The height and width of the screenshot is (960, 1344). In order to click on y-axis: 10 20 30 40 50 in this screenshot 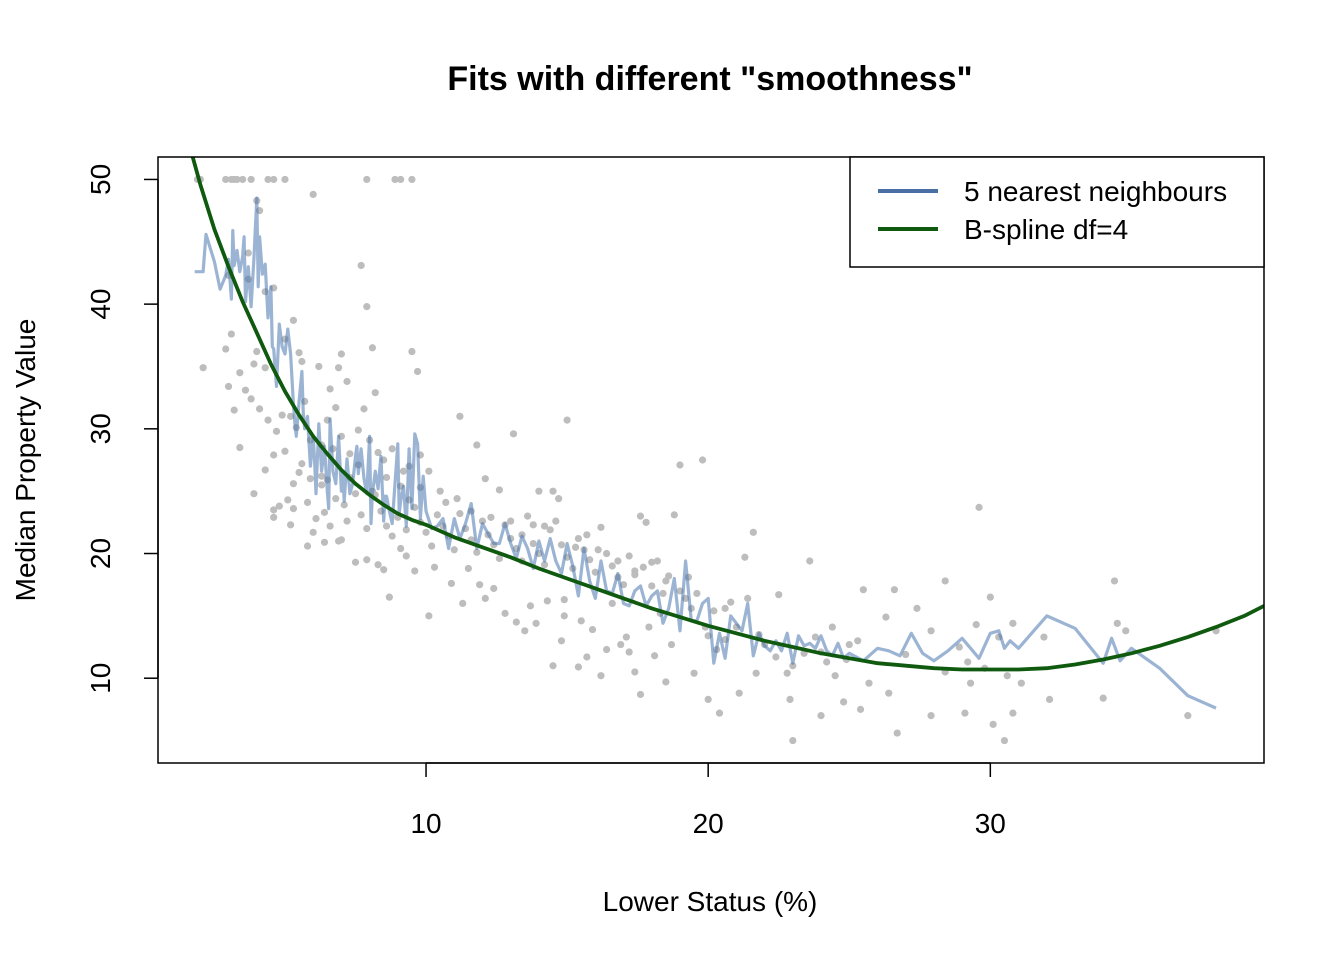, I will do `click(122, 429)`.